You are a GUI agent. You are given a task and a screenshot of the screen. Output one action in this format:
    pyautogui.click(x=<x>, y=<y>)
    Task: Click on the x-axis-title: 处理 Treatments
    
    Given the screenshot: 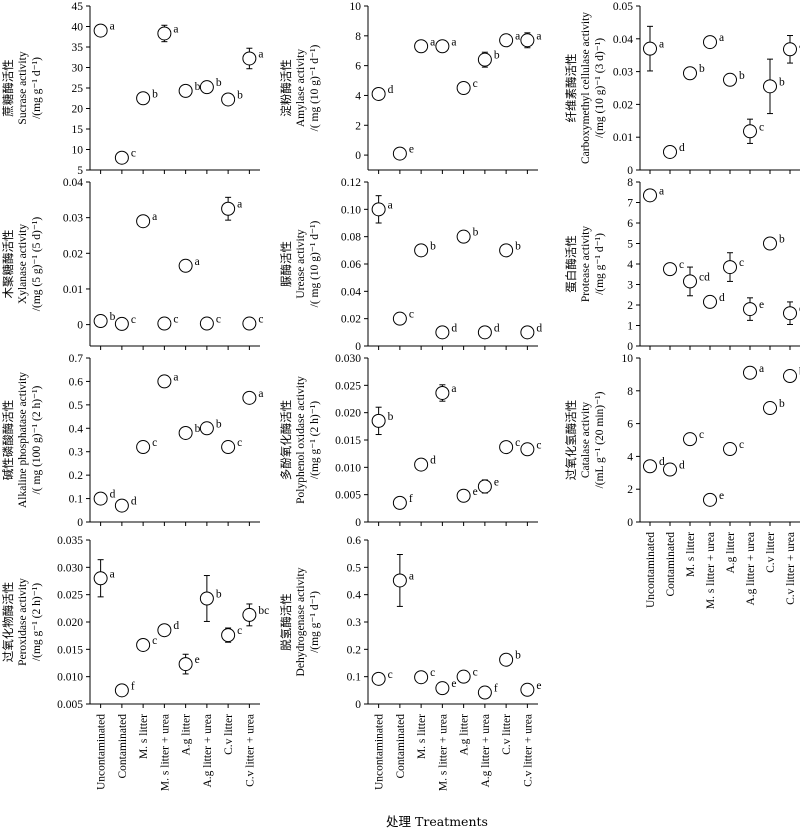 What is the action you would take?
    pyautogui.click(x=437, y=821)
    